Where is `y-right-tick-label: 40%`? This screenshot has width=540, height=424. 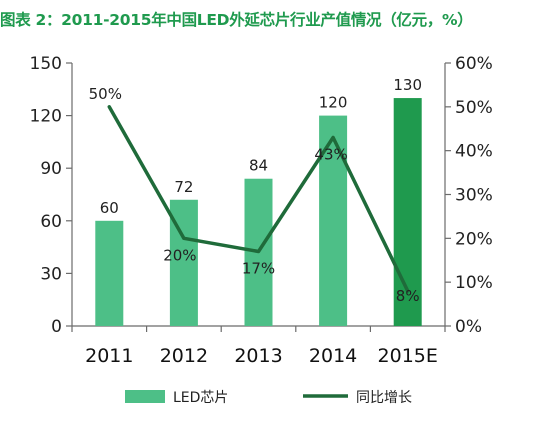
y-right-tick-label: 40% is located at coordinates (474, 152).